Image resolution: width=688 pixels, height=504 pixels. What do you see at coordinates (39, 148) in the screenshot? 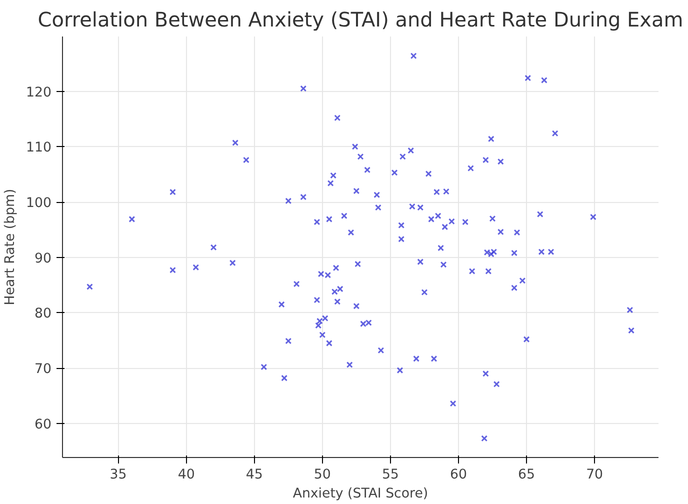
I see `y-tick-label: 110` at bounding box center [39, 148].